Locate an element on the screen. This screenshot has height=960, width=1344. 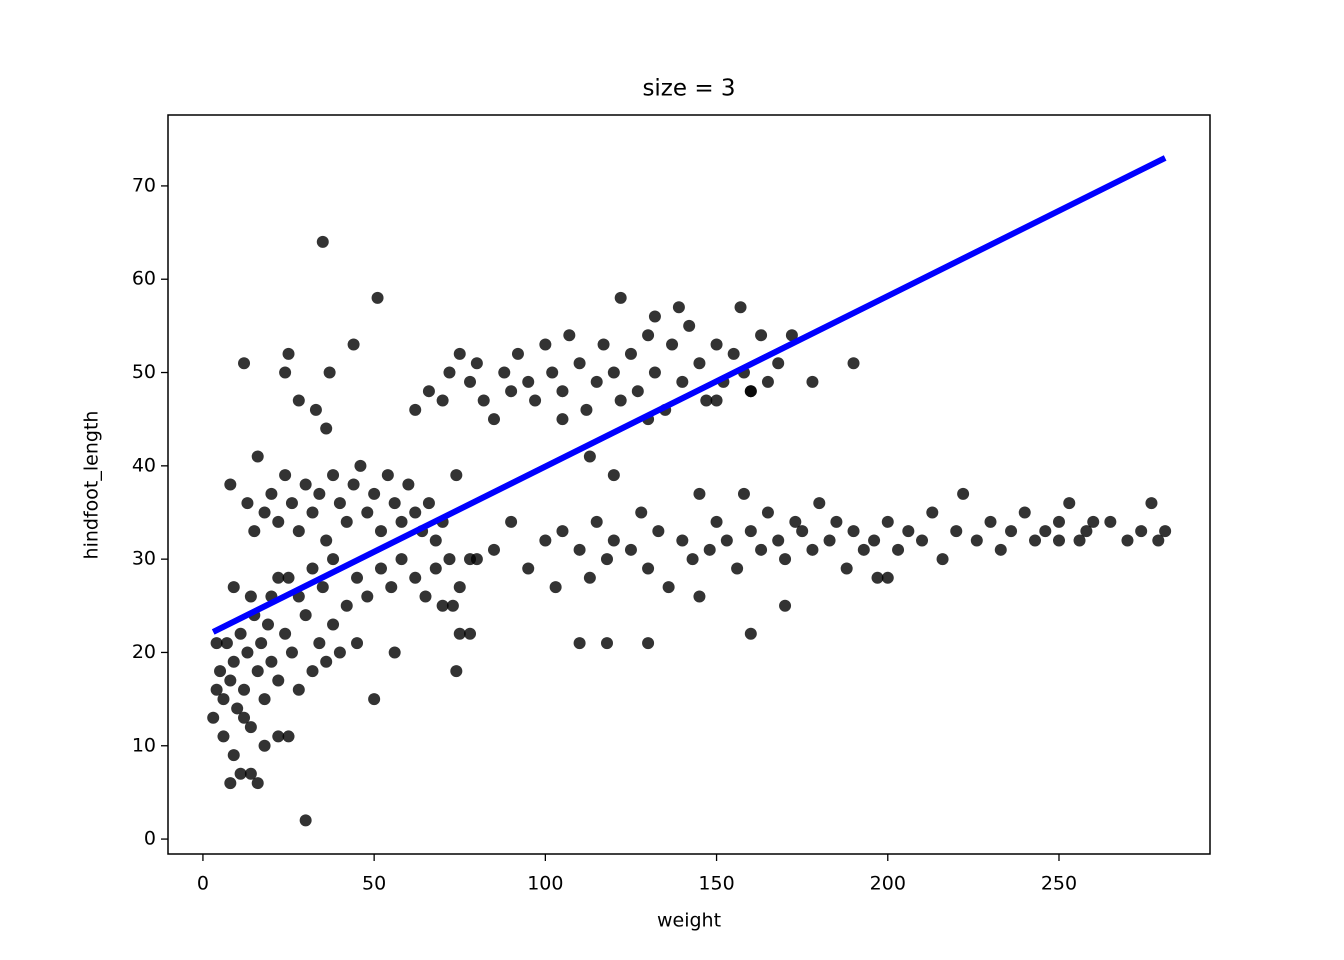
y-tick-label: 50 is located at coordinates (144, 372).